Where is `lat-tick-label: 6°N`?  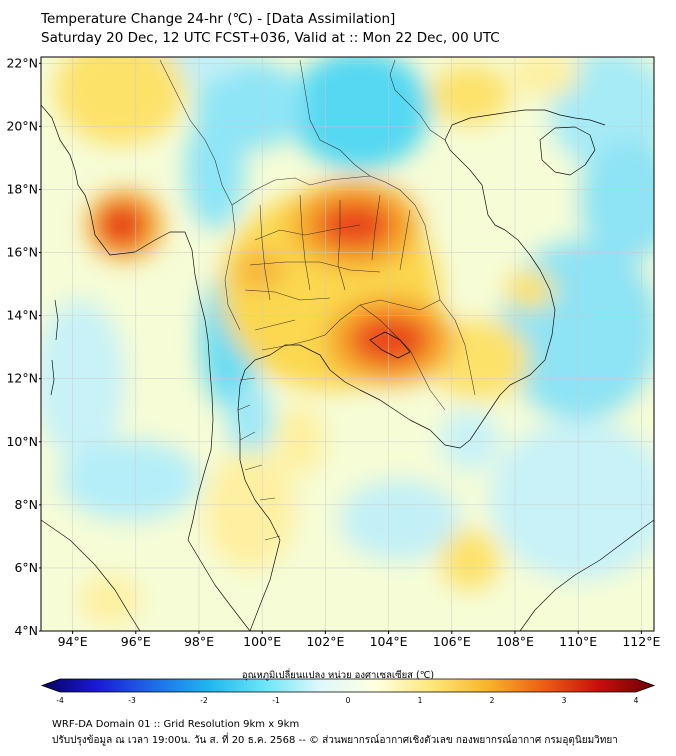 lat-tick-label: 6°N is located at coordinates (26, 567).